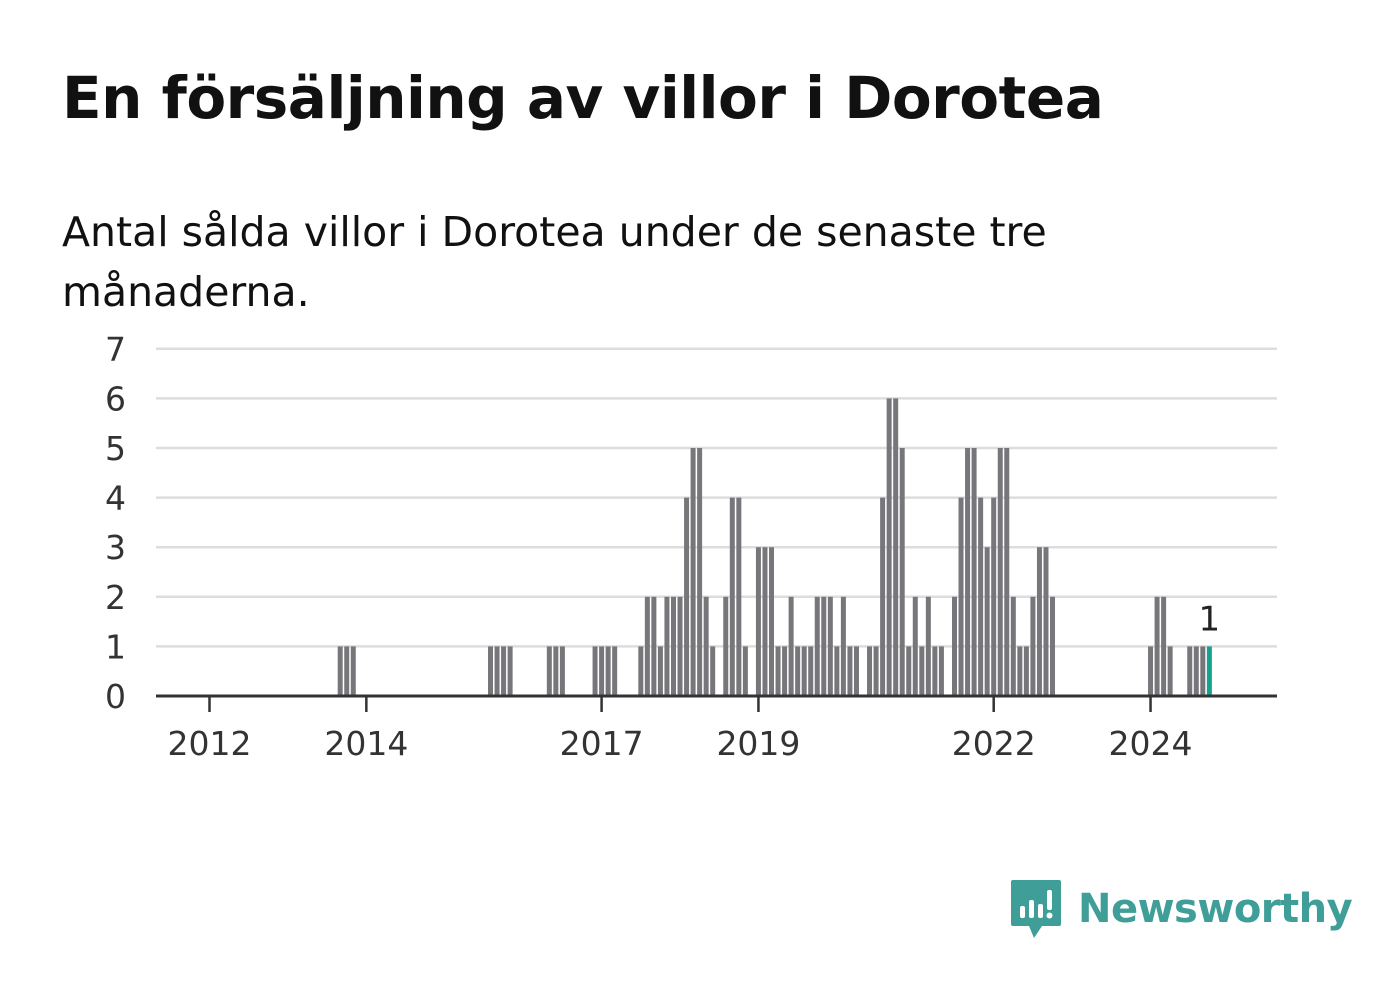  I want to click on bar-highlight, so click(1209, 671).